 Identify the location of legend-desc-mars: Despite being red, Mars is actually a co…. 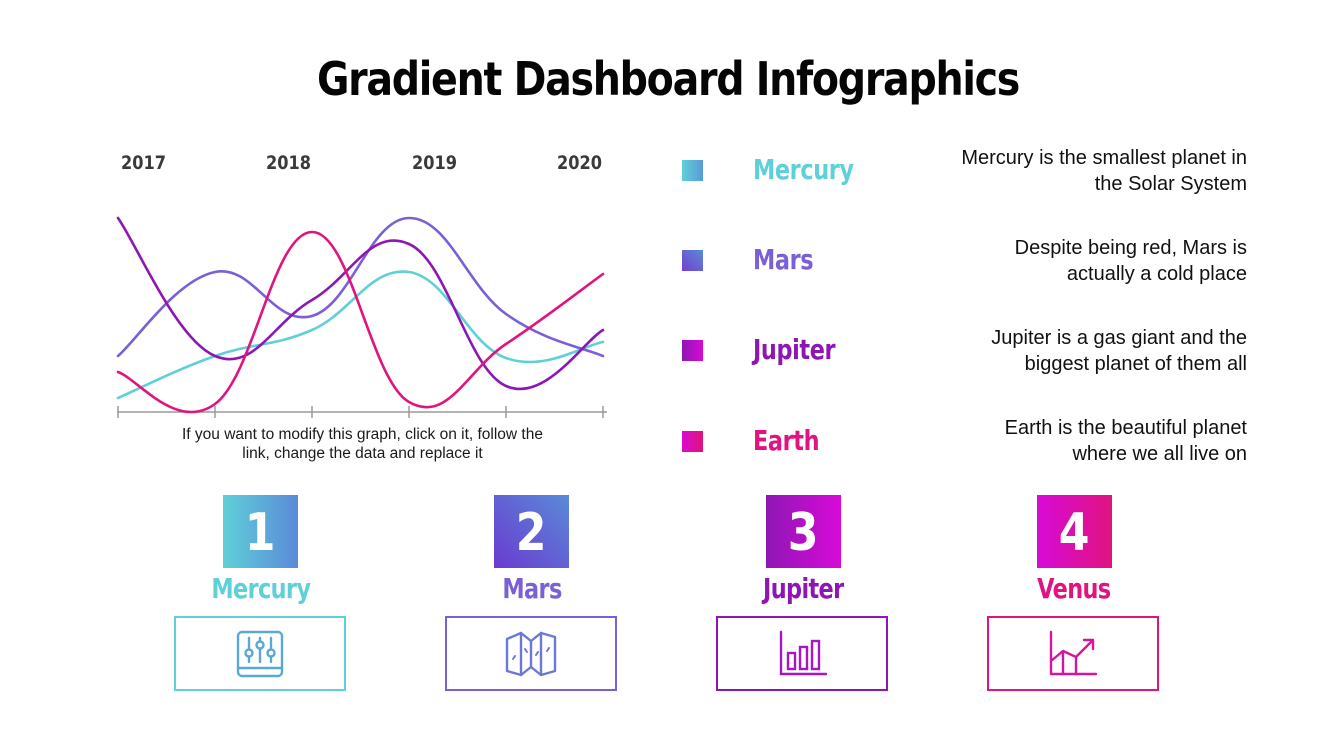
(1067, 261).